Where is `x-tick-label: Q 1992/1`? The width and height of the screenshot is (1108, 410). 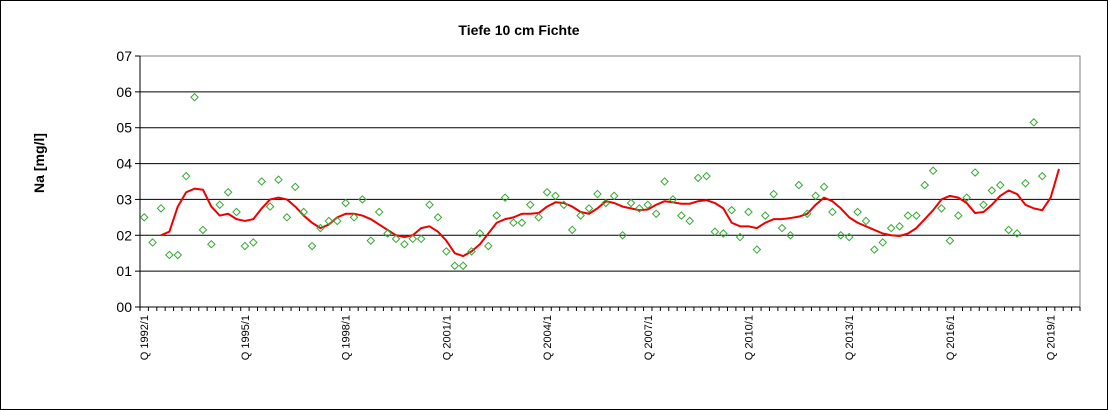
x-tick-label: Q 1992/1 is located at coordinates (145, 337).